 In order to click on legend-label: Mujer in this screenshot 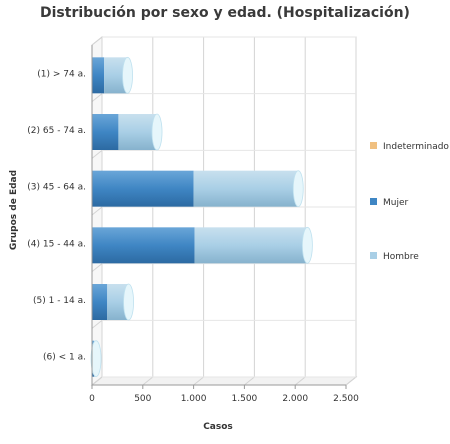, I will do `click(396, 203)`.